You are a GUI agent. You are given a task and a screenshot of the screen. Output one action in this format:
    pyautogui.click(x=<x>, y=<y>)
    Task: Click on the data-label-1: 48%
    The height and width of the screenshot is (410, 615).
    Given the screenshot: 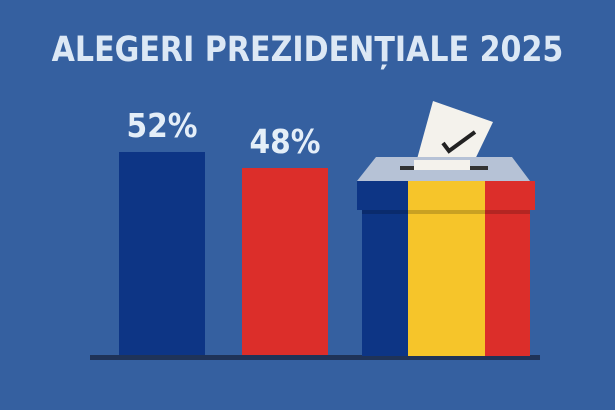 What is the action you would take?
    pyautogui.click(x=285, y=141)
    